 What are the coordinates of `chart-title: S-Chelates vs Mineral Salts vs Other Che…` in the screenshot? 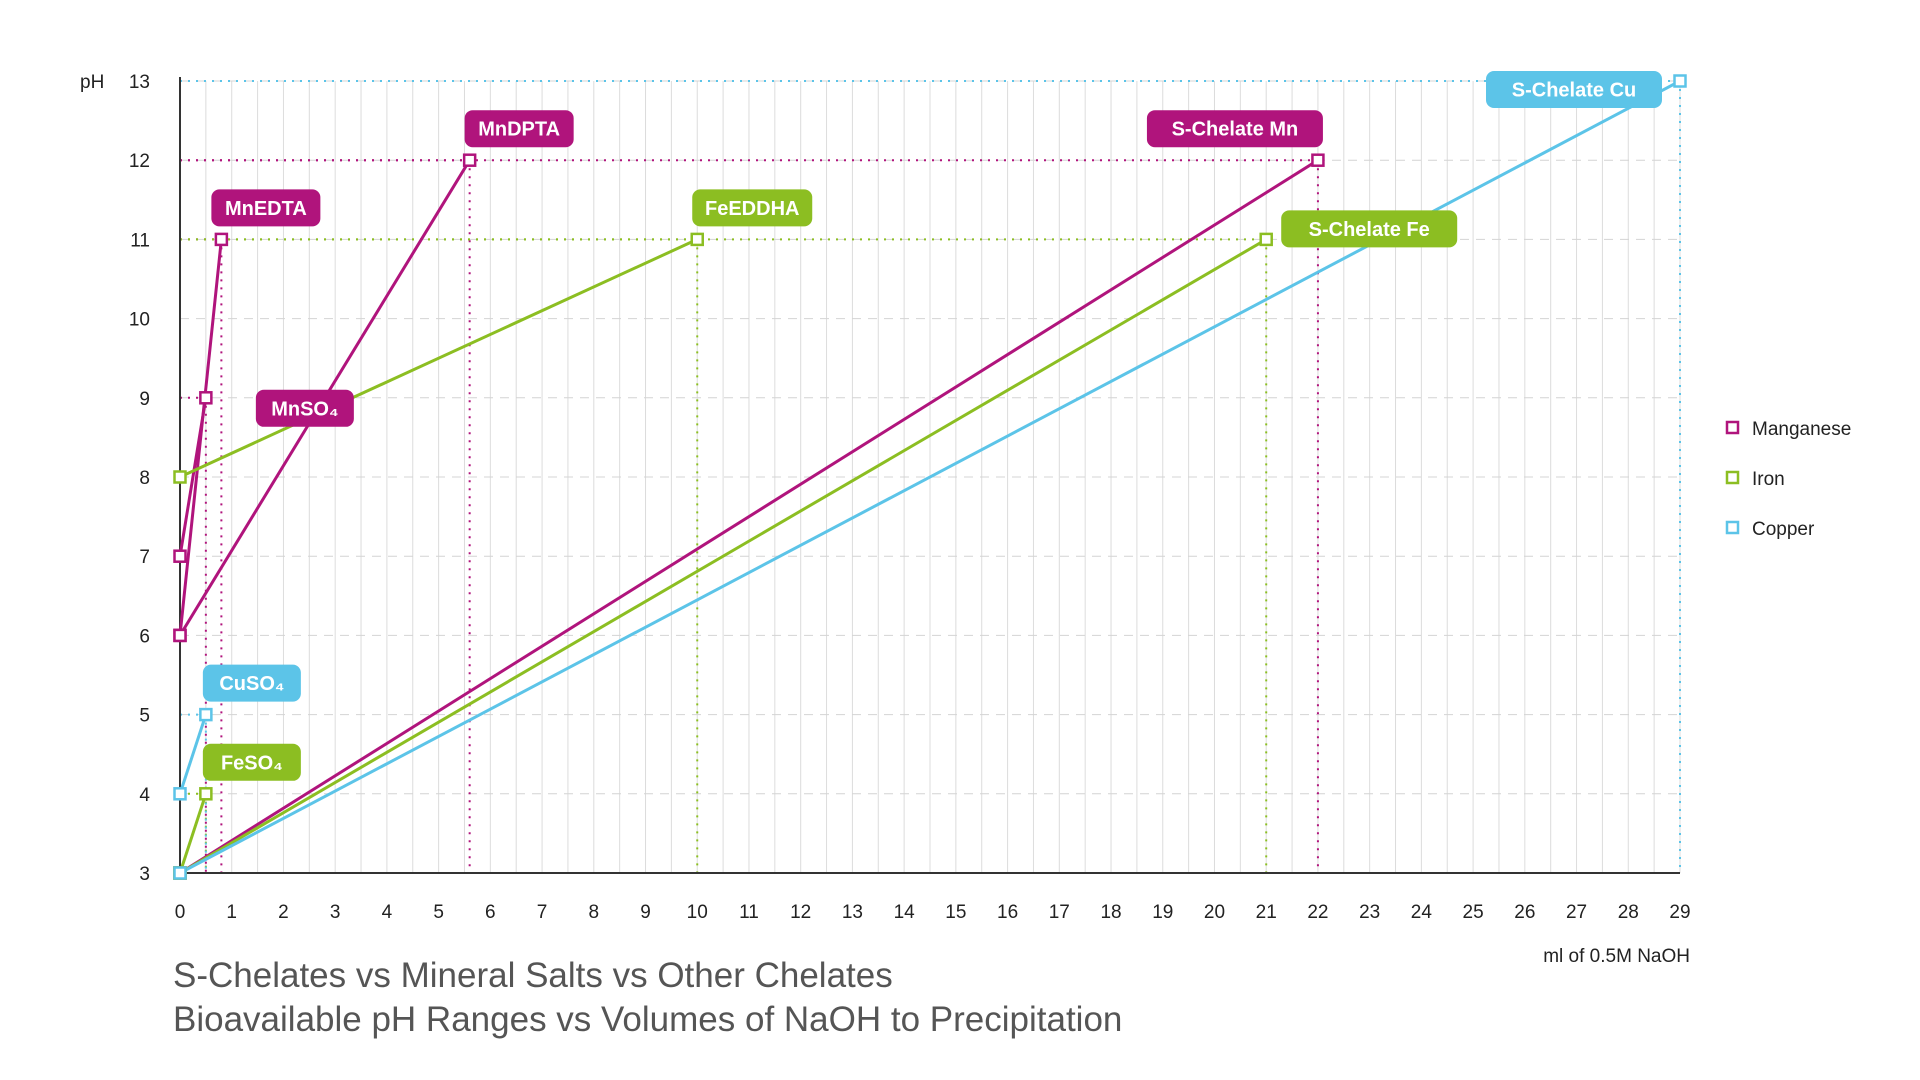 It's located at (533, 975).